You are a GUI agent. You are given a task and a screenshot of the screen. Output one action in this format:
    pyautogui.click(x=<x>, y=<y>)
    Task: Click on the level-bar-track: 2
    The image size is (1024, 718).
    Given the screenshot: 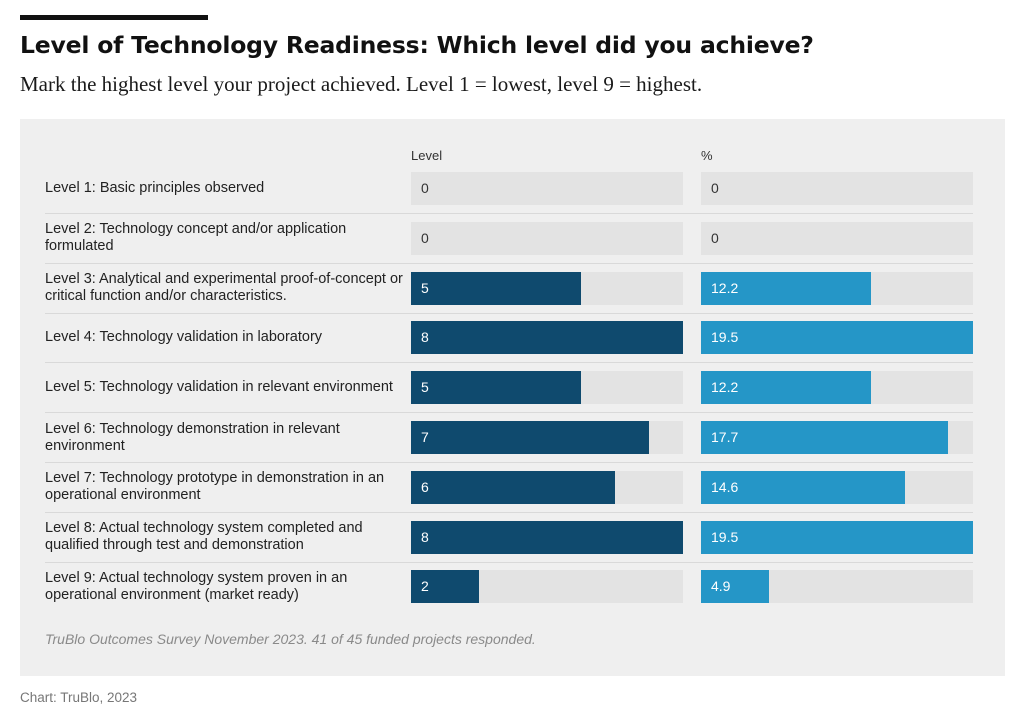 What is the action you would take?
    pyautogui.click(x=547, y=587)
    